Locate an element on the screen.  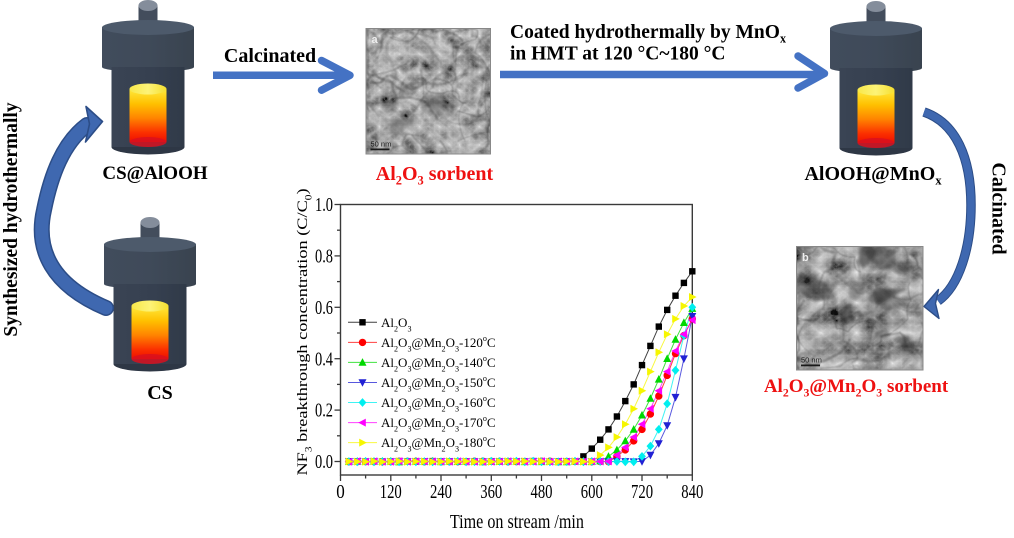
svg-text: 1.0 is located at coordinates (324, 205).